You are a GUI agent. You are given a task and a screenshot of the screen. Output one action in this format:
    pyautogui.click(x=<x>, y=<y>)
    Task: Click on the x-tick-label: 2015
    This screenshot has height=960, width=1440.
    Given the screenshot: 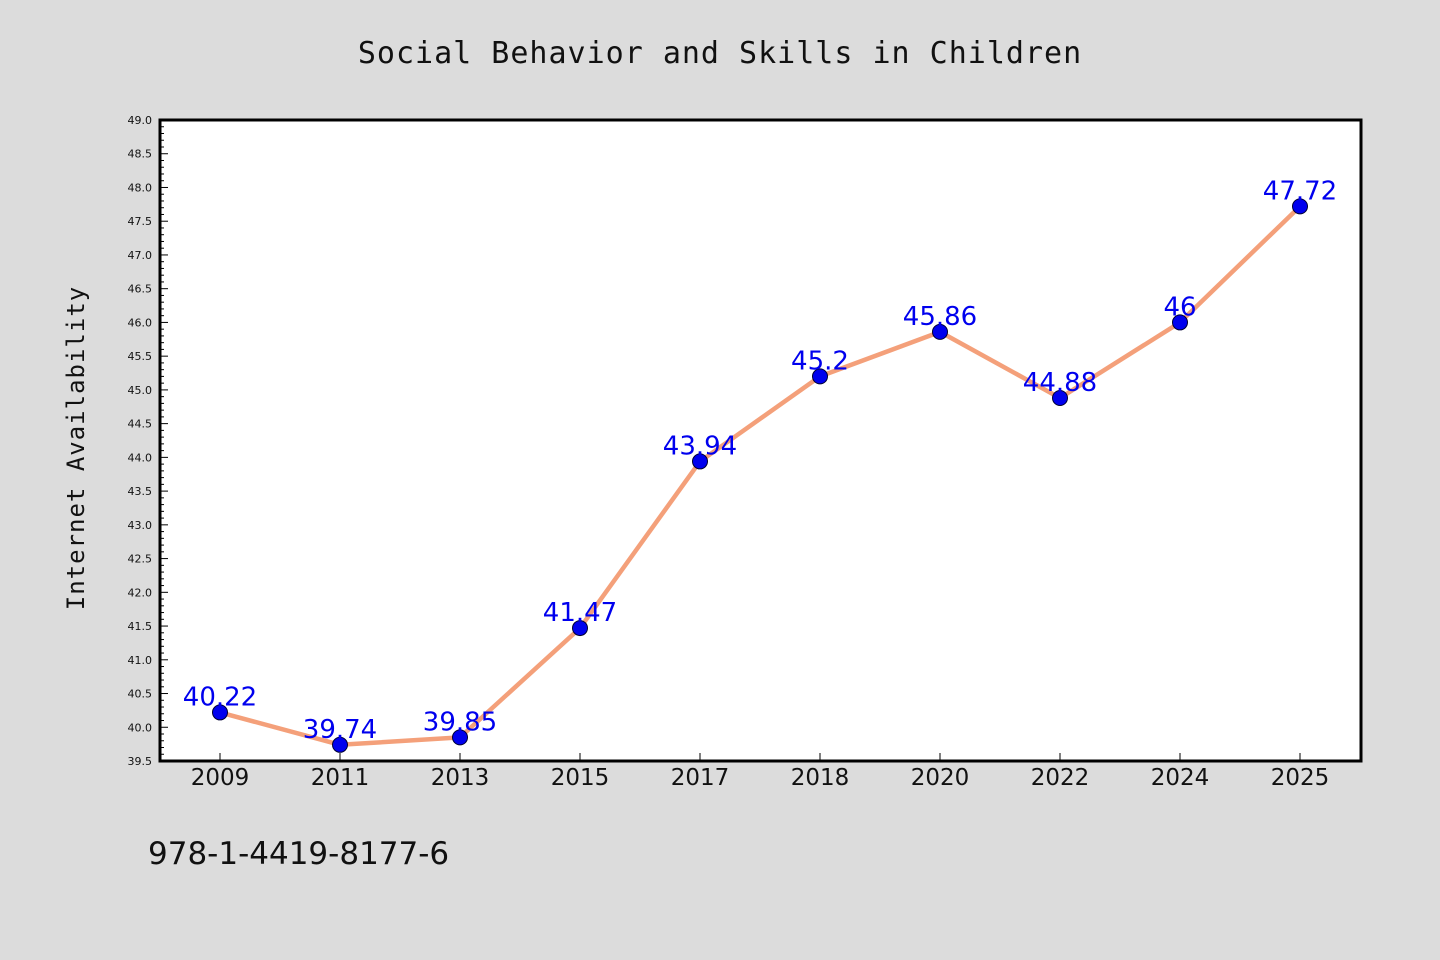 What is the action you would take?
    pyautogui.click(x=580, y=778)
    